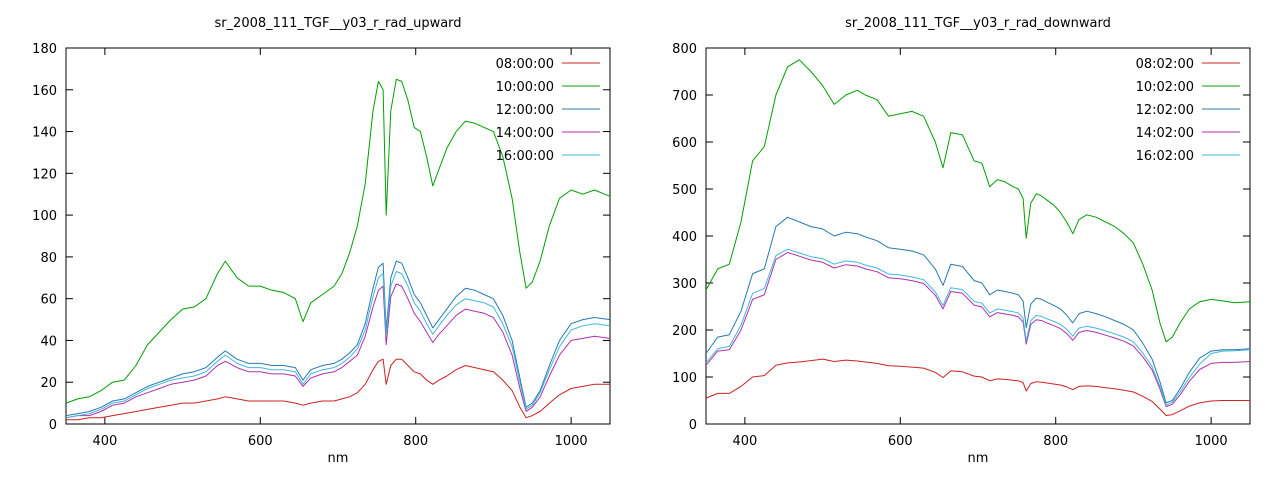 Image resolution: width=1280 pixels, height=480 pixels. Describe the element at coordinates (1165, 64) in the screenshot. I see `legend-label: 08:02:00` at that location.